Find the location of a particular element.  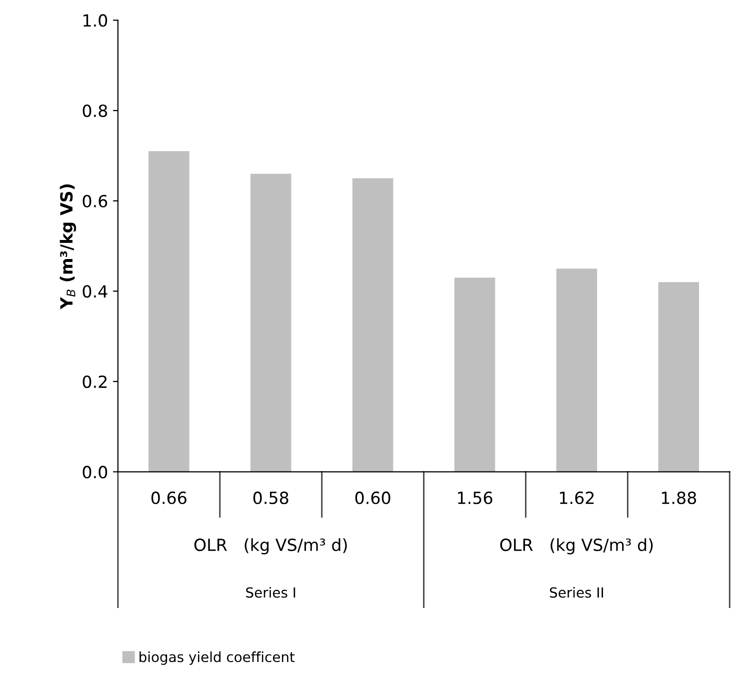

x-tick-label: 1.62 is located at coordinates (577, 498).